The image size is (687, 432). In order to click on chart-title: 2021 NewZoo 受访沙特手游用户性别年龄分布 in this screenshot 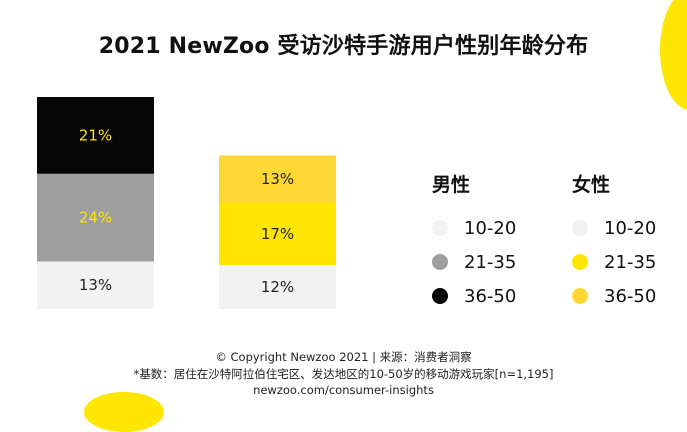, I will do `click(343, 46)`.